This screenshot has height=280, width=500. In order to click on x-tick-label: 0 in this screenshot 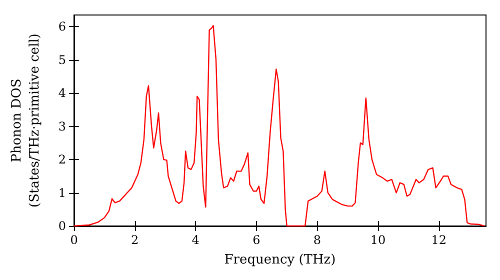, I will do `click(74, 240)`.